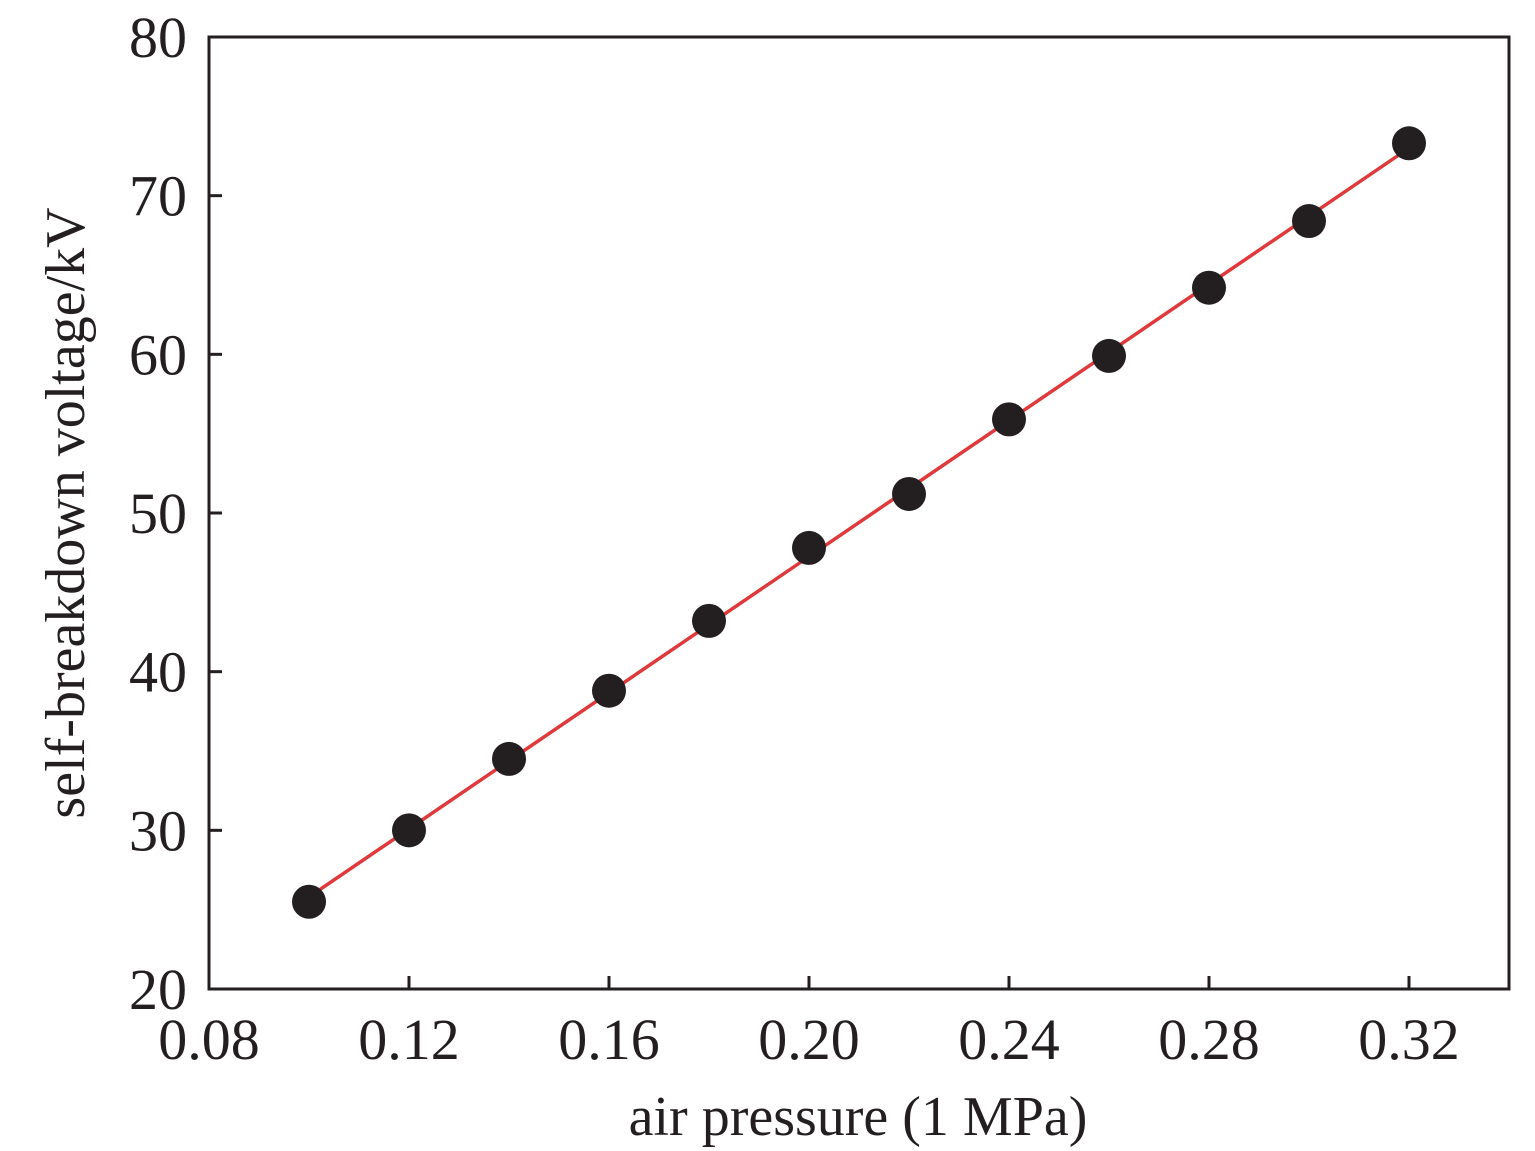  What do you see at coordinates (1209, 1039) in the screenshot?
I see `x-tick-label: 0.28` at bounding box center [1209, 1039].